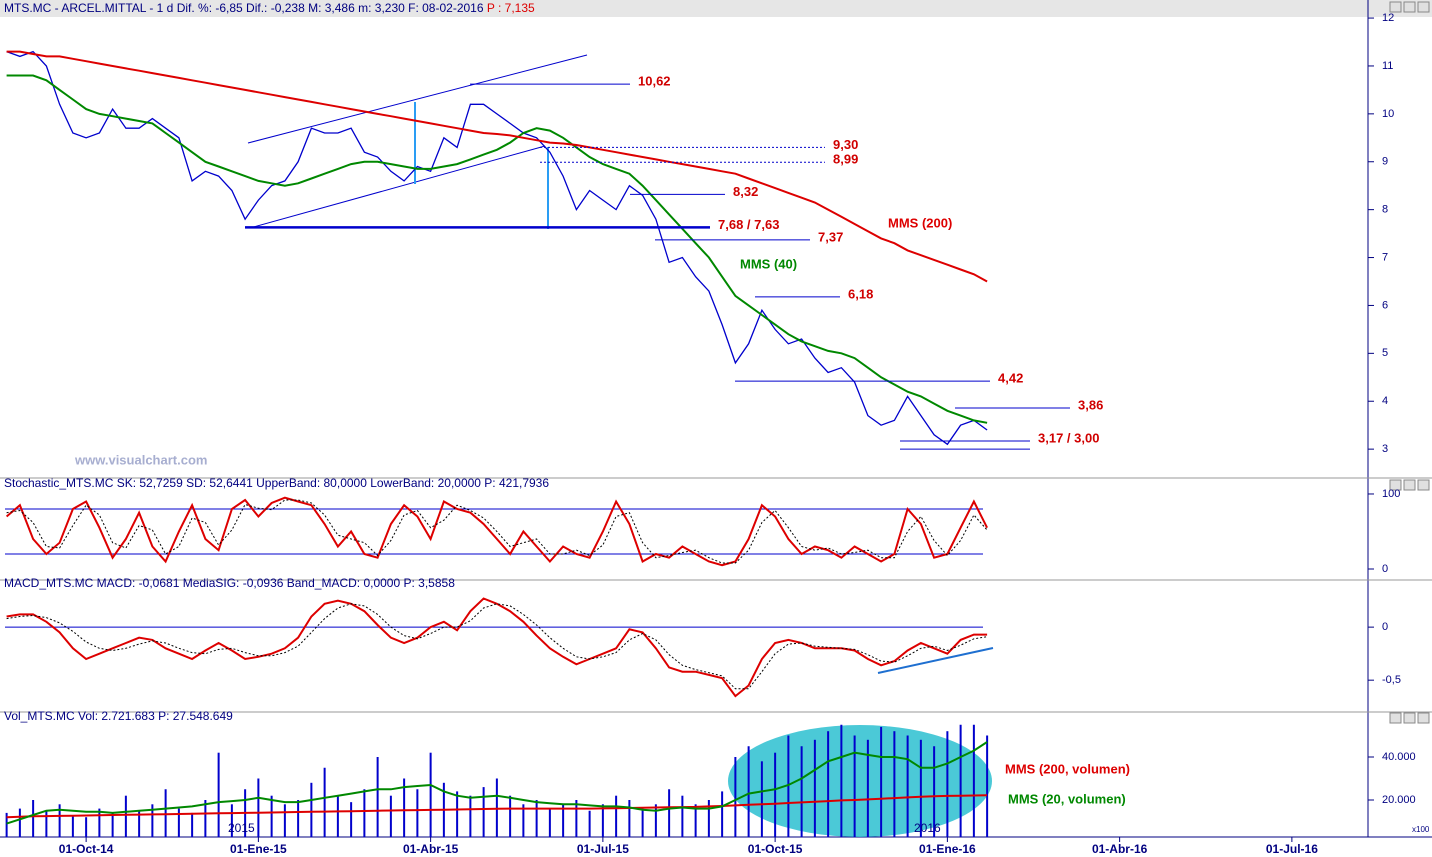 Image resolution: width=1432 pixels, height=857 pixels. Describe the element at coordinates (603, 849) in the screenshot. I see `x-tick-label: 01-Jul-15` at that location.